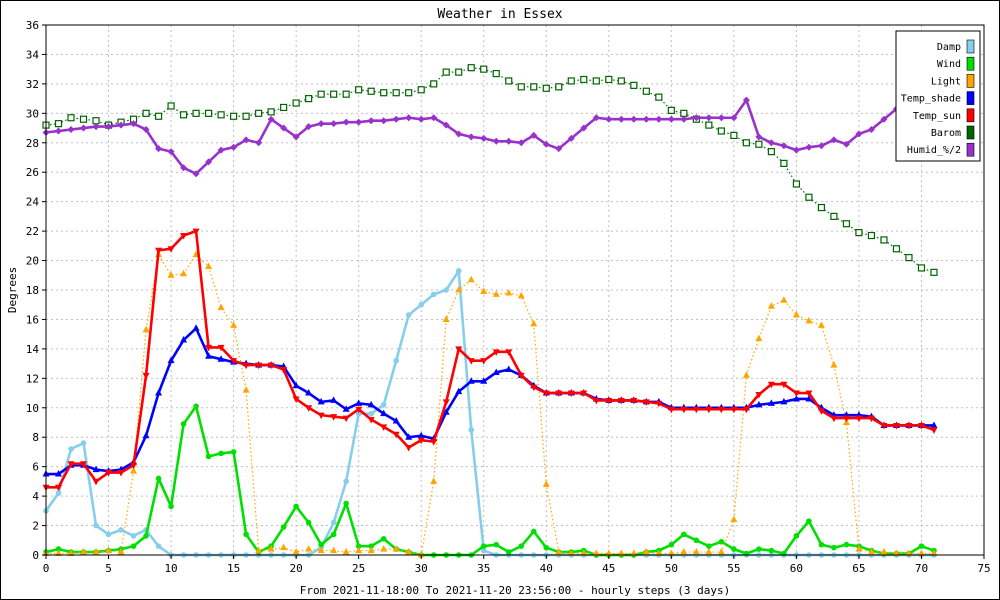  I want to click on legend-label-wind: Wind, so click(949, 64).